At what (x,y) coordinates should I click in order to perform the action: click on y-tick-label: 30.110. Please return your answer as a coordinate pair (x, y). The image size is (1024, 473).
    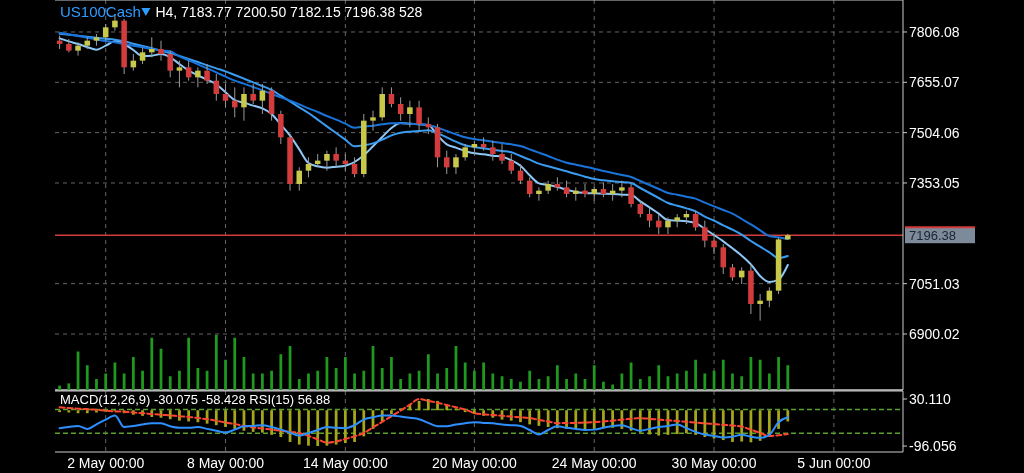
    Looking at the image, I should click on (930, 399).